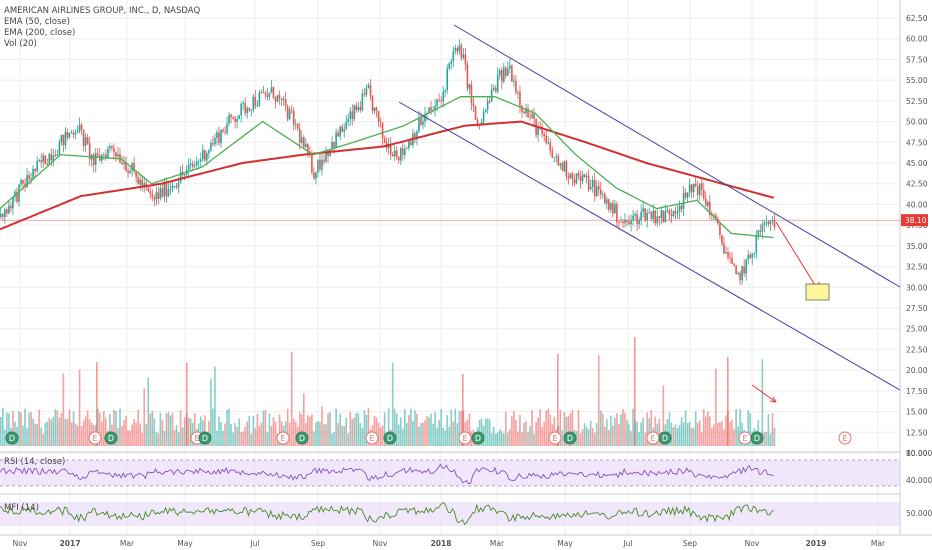 Image resolution: width=932 pixels, height=550 pixels. I want to click on time-tick-label: Sep, so click(690, 543).